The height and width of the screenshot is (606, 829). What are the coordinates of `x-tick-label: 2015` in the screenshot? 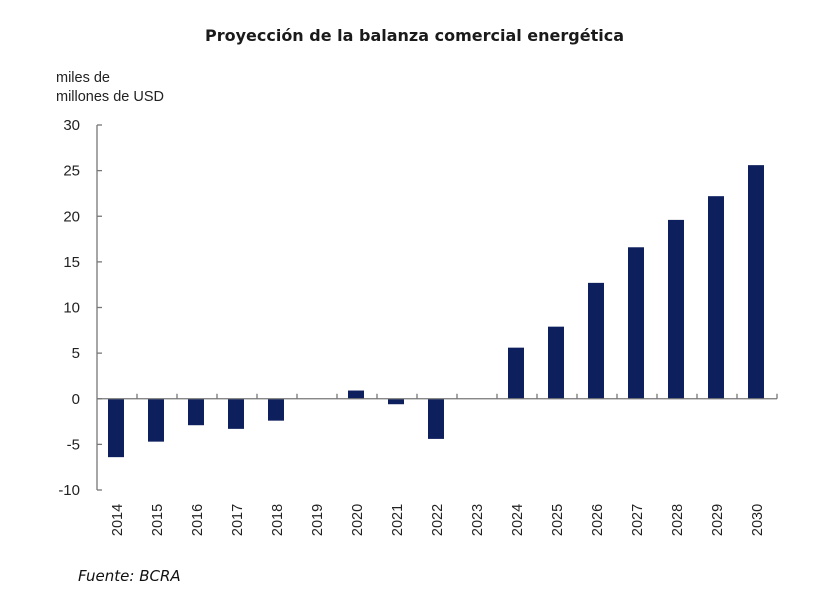 It's located at (158, 520).